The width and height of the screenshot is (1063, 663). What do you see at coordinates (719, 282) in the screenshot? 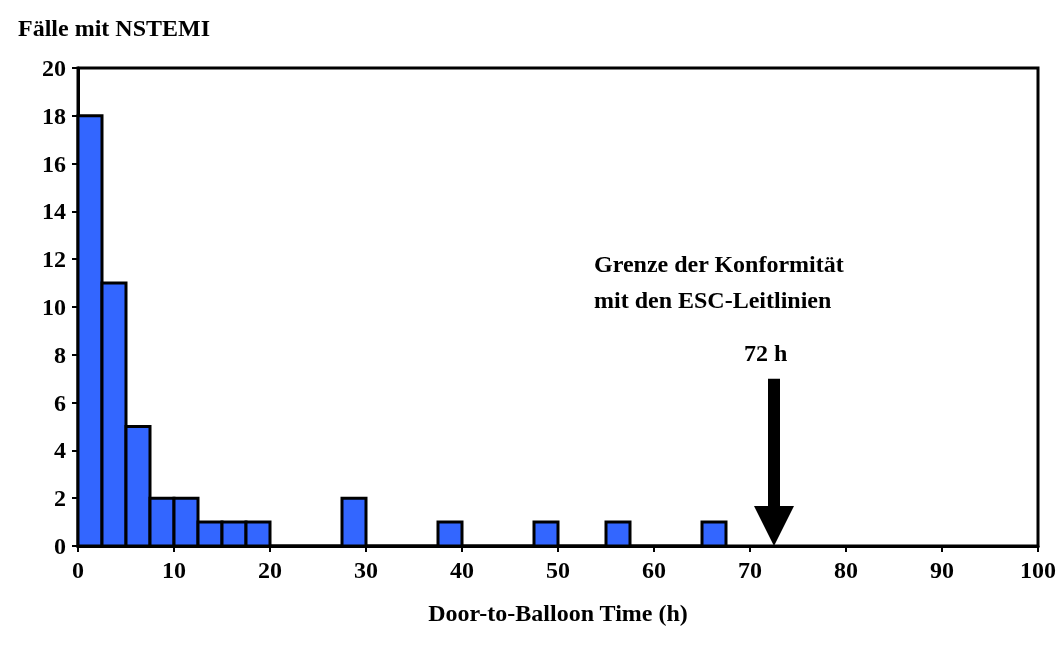
I see `annotation: Grenze der Konformität mit den ESC-Leitlinien` at bounding box center [719, 282].